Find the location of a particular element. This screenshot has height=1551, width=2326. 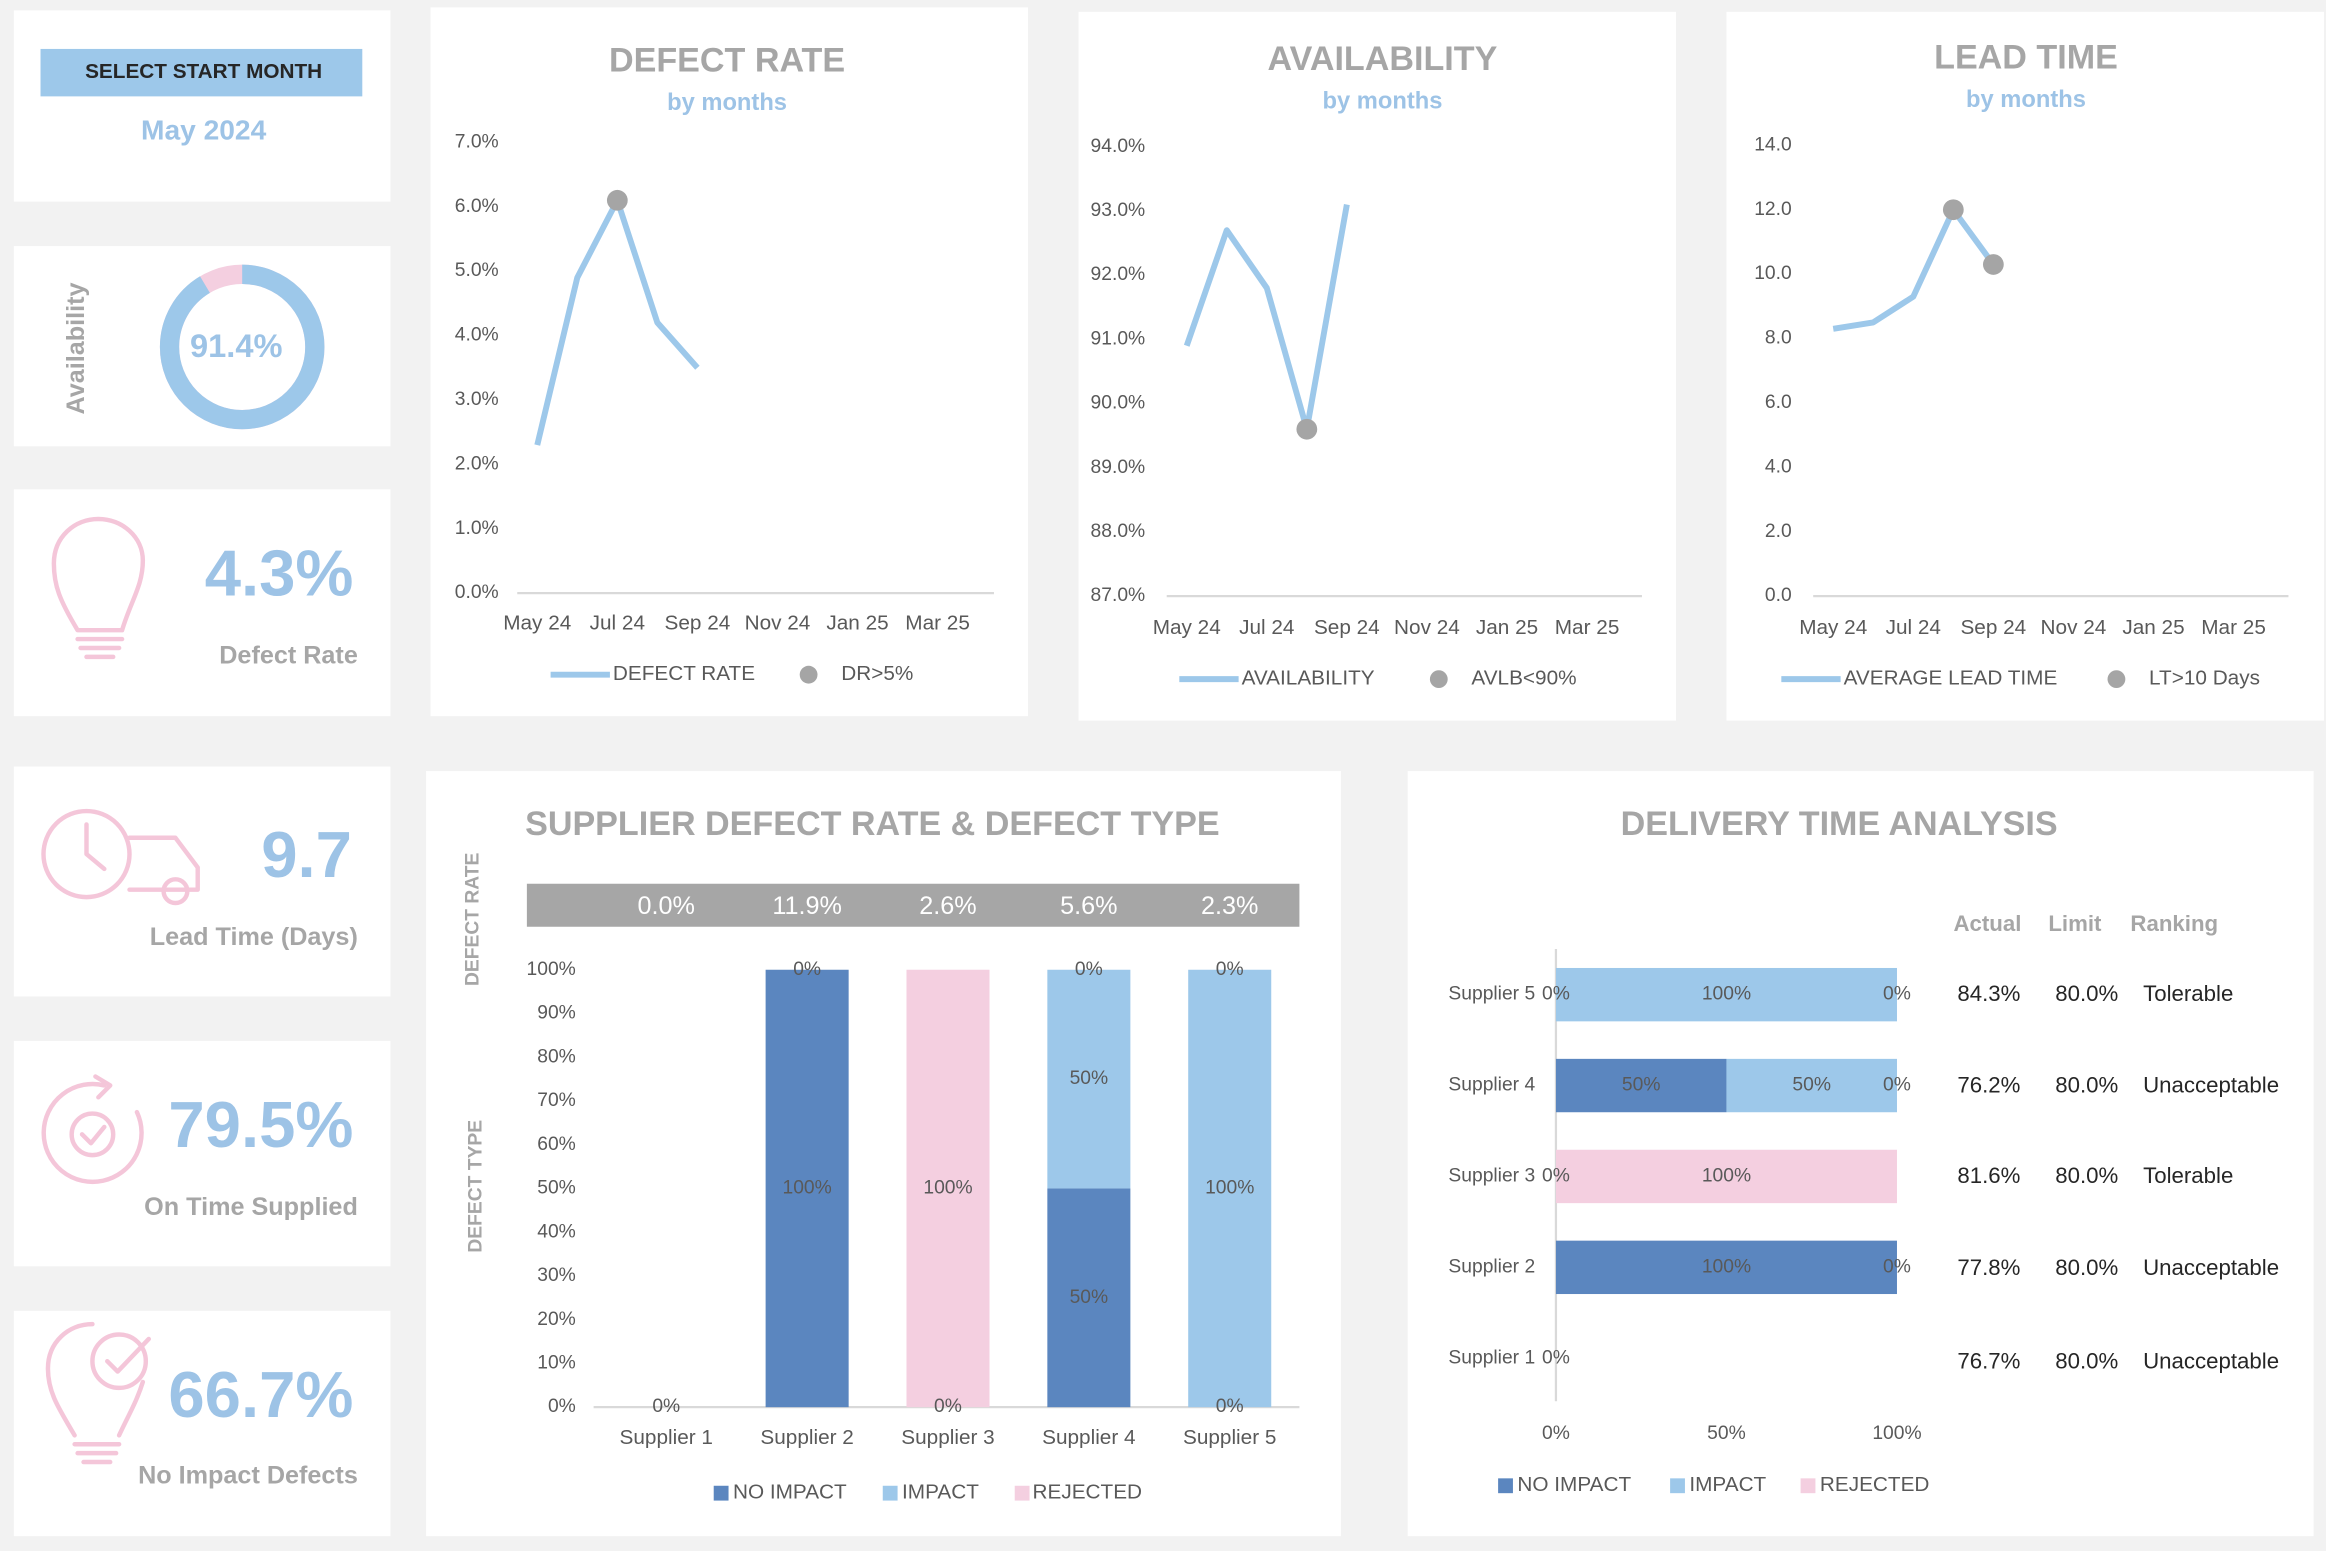

y-tick-label: 60% is located at coordinates (556, 1144).